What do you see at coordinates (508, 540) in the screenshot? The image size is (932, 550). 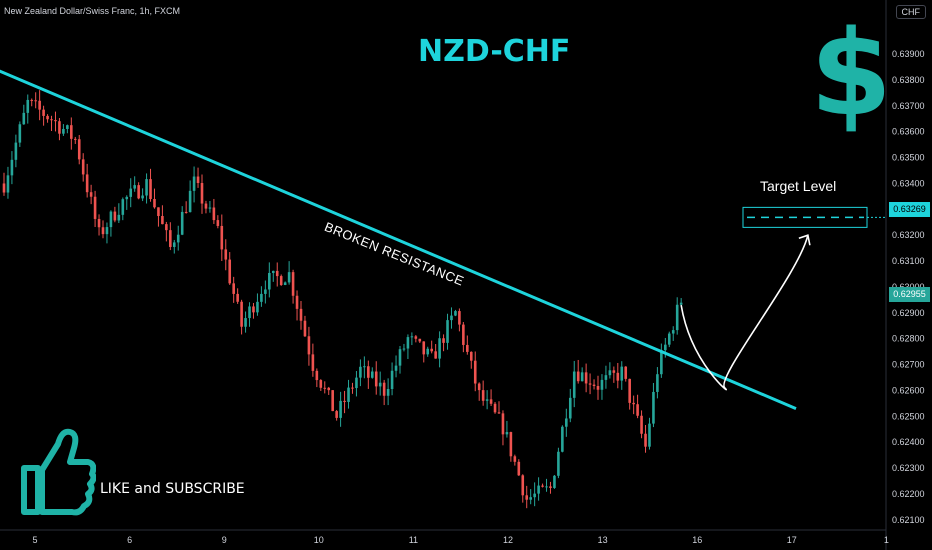 I see `x-tick-label: 12` at bounding box center [508, 540].